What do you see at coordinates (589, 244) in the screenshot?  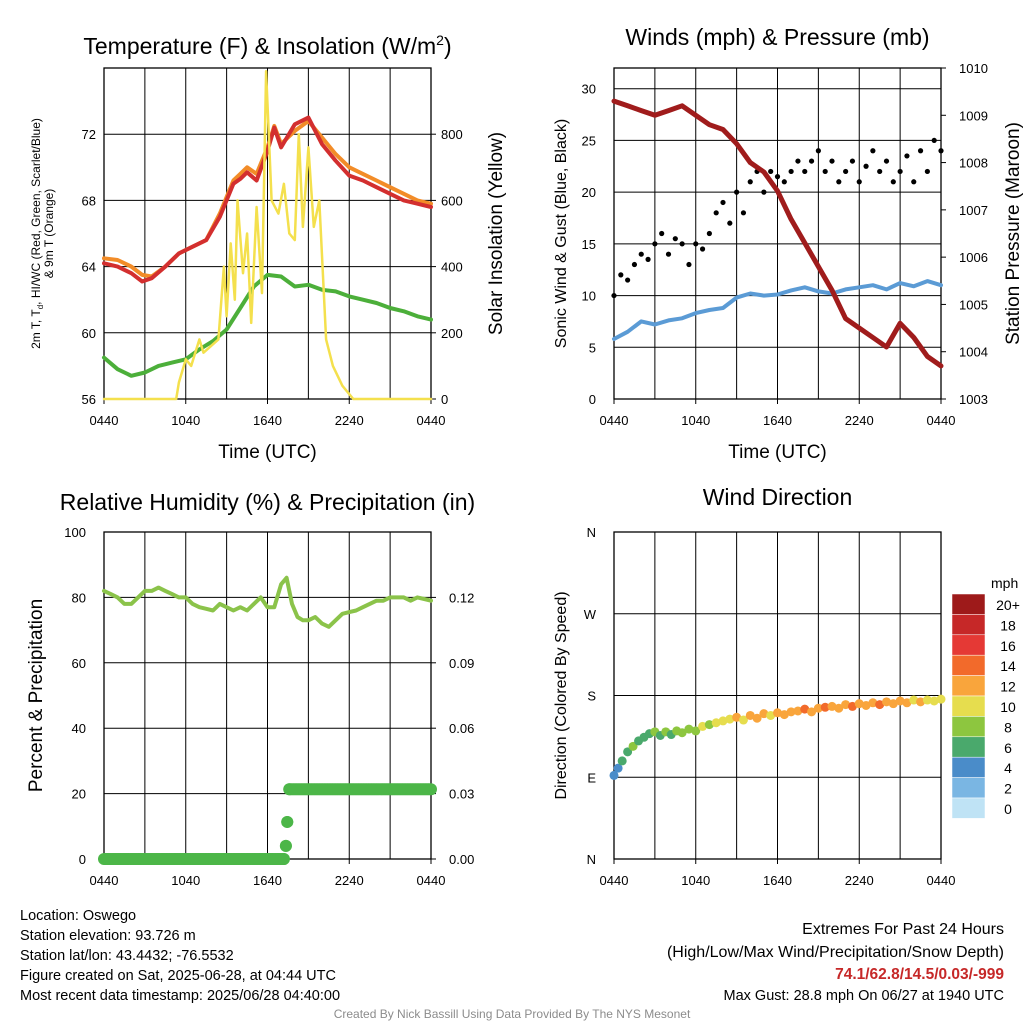 I see `y-tick-label: 15` at bounding box center [589, 244].